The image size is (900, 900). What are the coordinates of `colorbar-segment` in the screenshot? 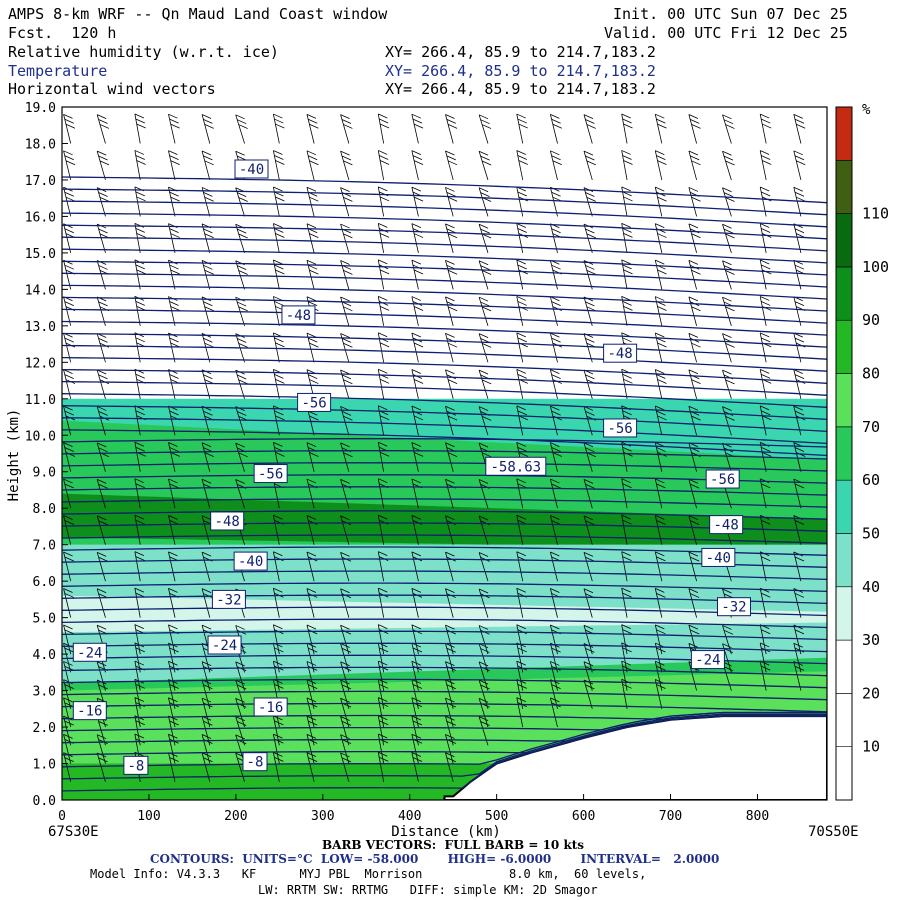 It's located at (844, 293).